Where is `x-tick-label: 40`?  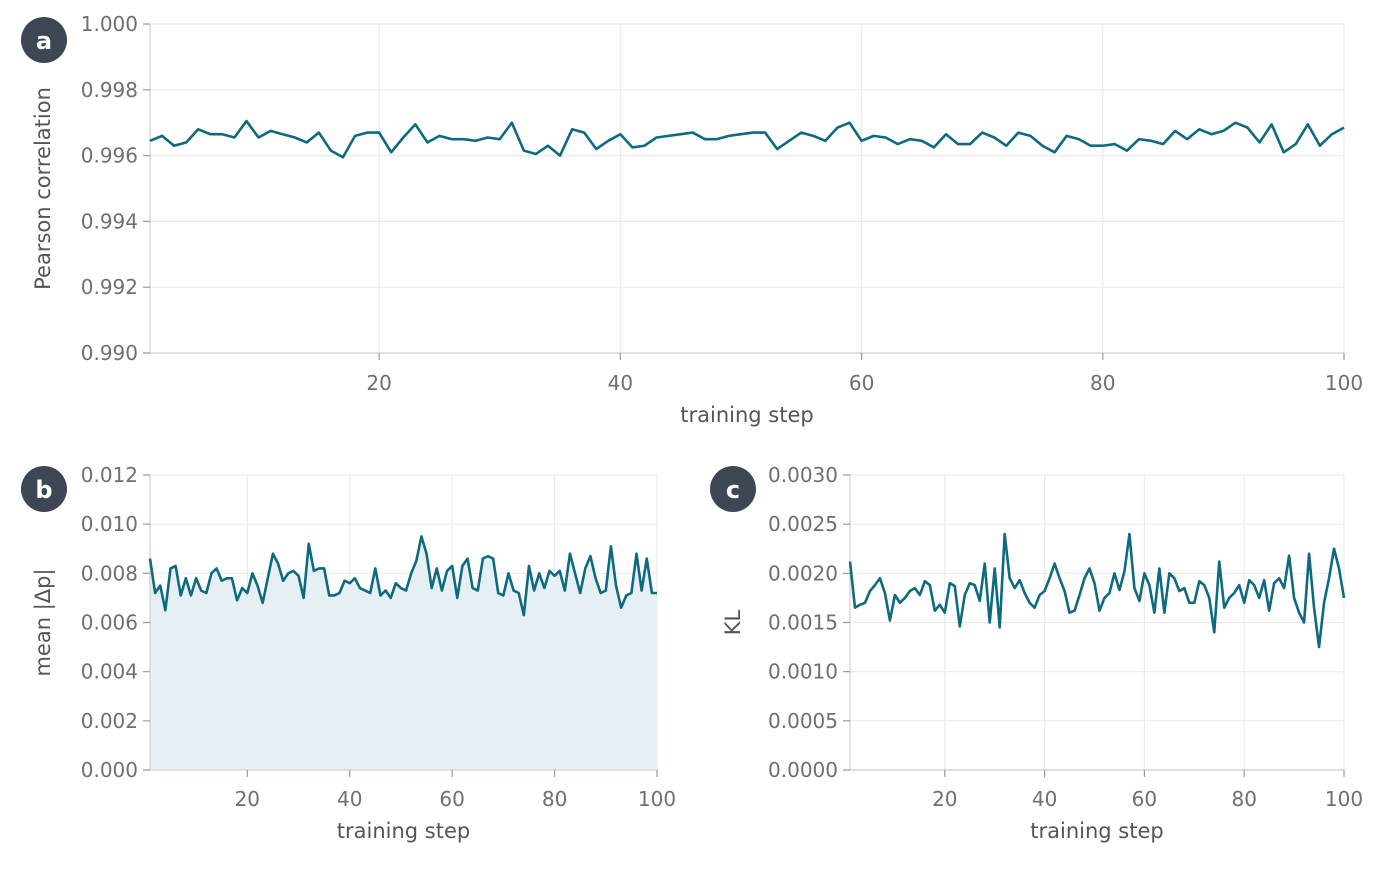
x-tick-label: 40 is located at coordinates (349, 799).